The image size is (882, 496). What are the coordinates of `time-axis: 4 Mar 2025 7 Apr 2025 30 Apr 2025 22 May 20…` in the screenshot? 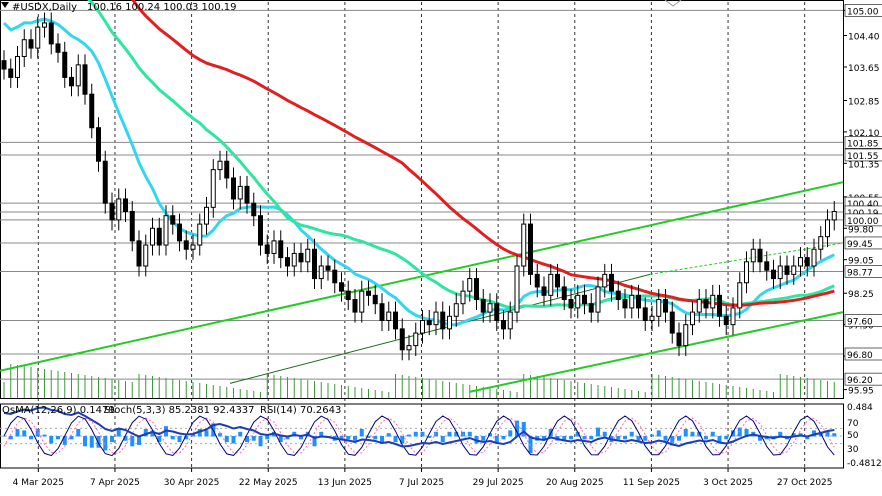 It's located at (423, 478).